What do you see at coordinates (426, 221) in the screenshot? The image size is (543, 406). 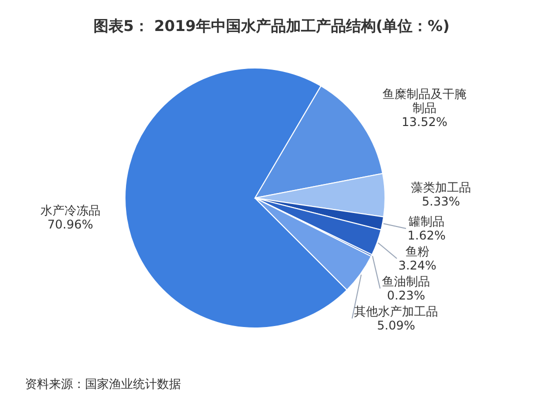 I see `slice-label: 罐制品` at bounding box center [426, 221].